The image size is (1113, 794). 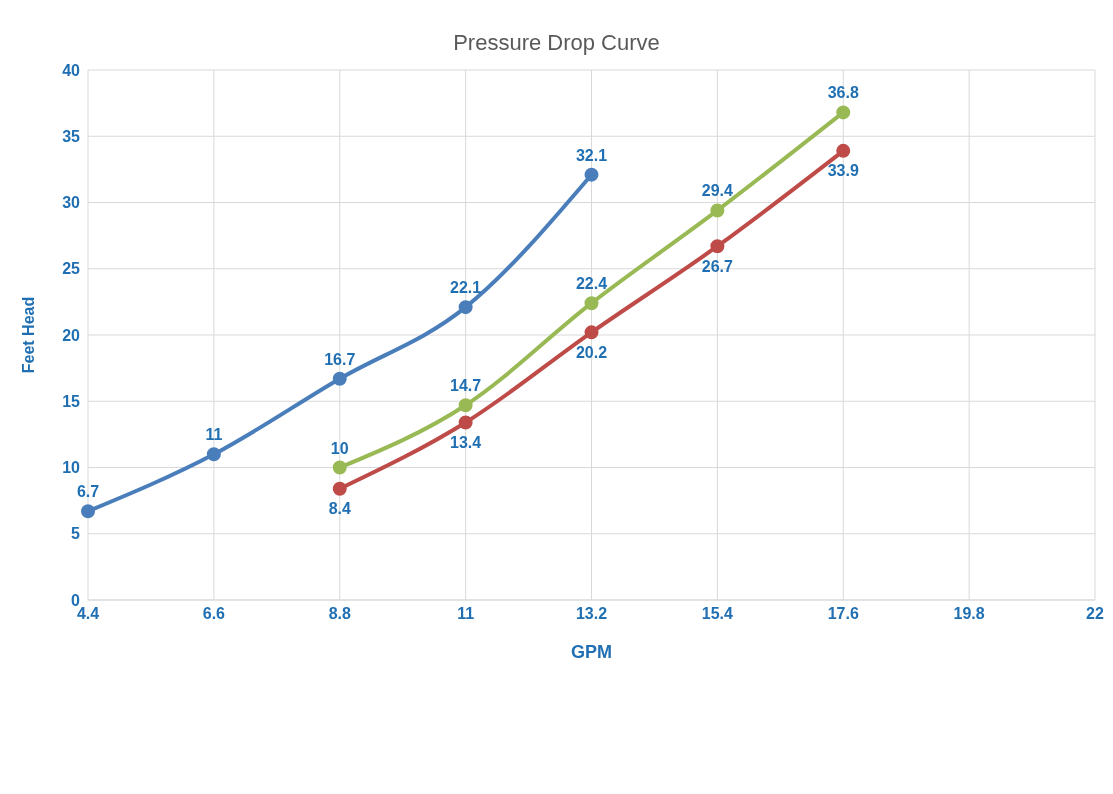 What do you see at coordinates (717, 614) in the screenshot?
I see `x-tick-label: 15.4` at bounding box center [717, 614].